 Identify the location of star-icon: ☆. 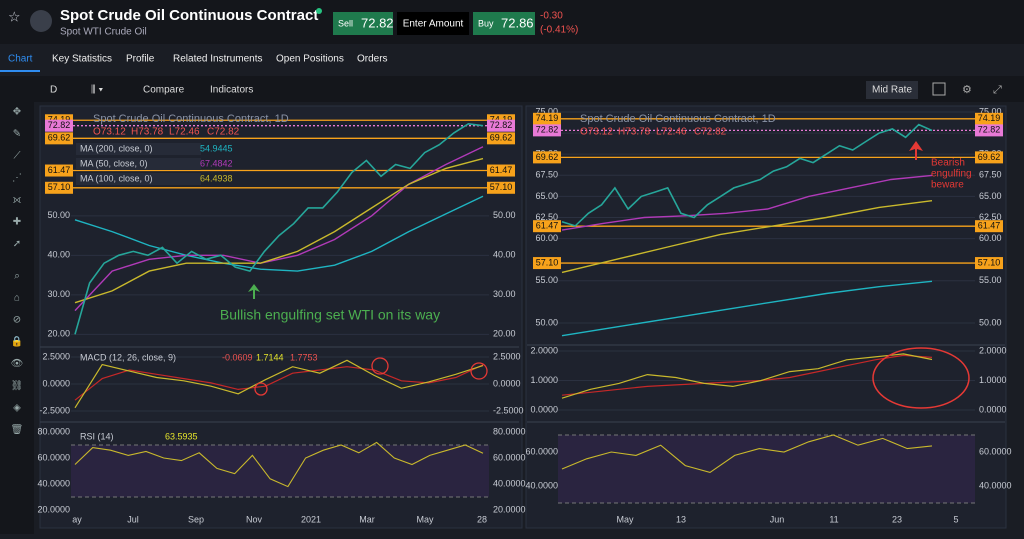
(14, 17).